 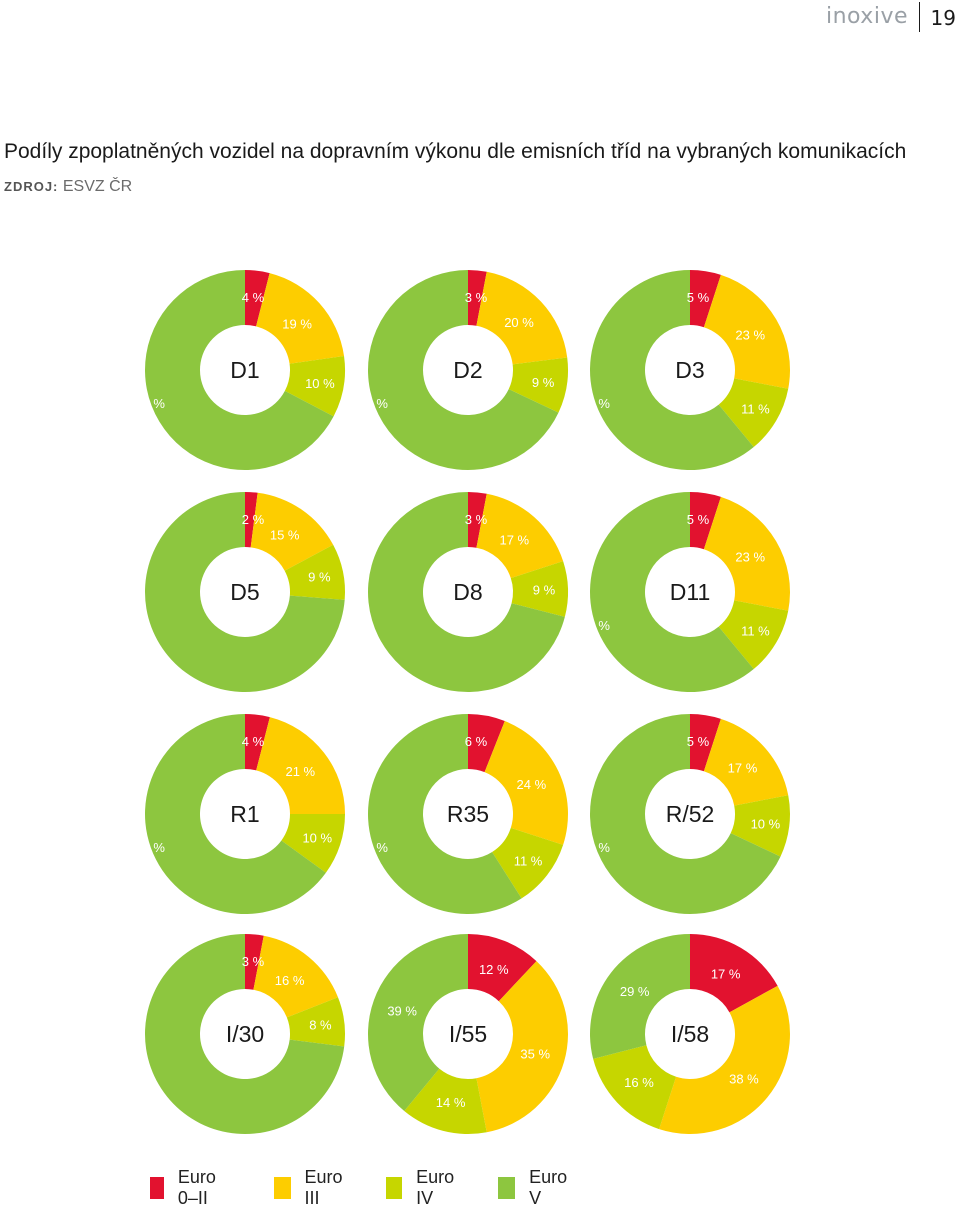 What do you see at coordinates (285, 534) in the screenshot?
I see `donut-slice-label: 15 %` at bounding box center [285, 534].